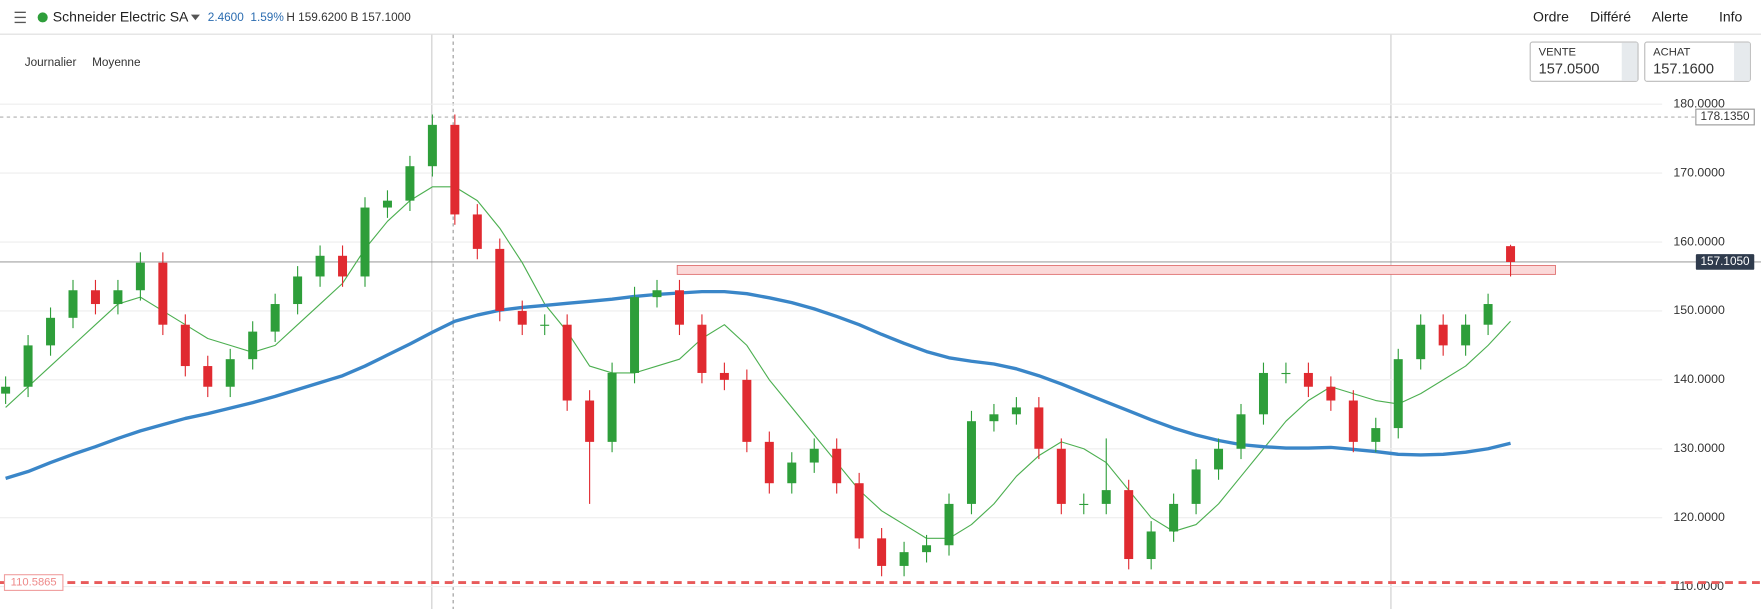  I want to click on action-button: Différé, so click(1610, 17).